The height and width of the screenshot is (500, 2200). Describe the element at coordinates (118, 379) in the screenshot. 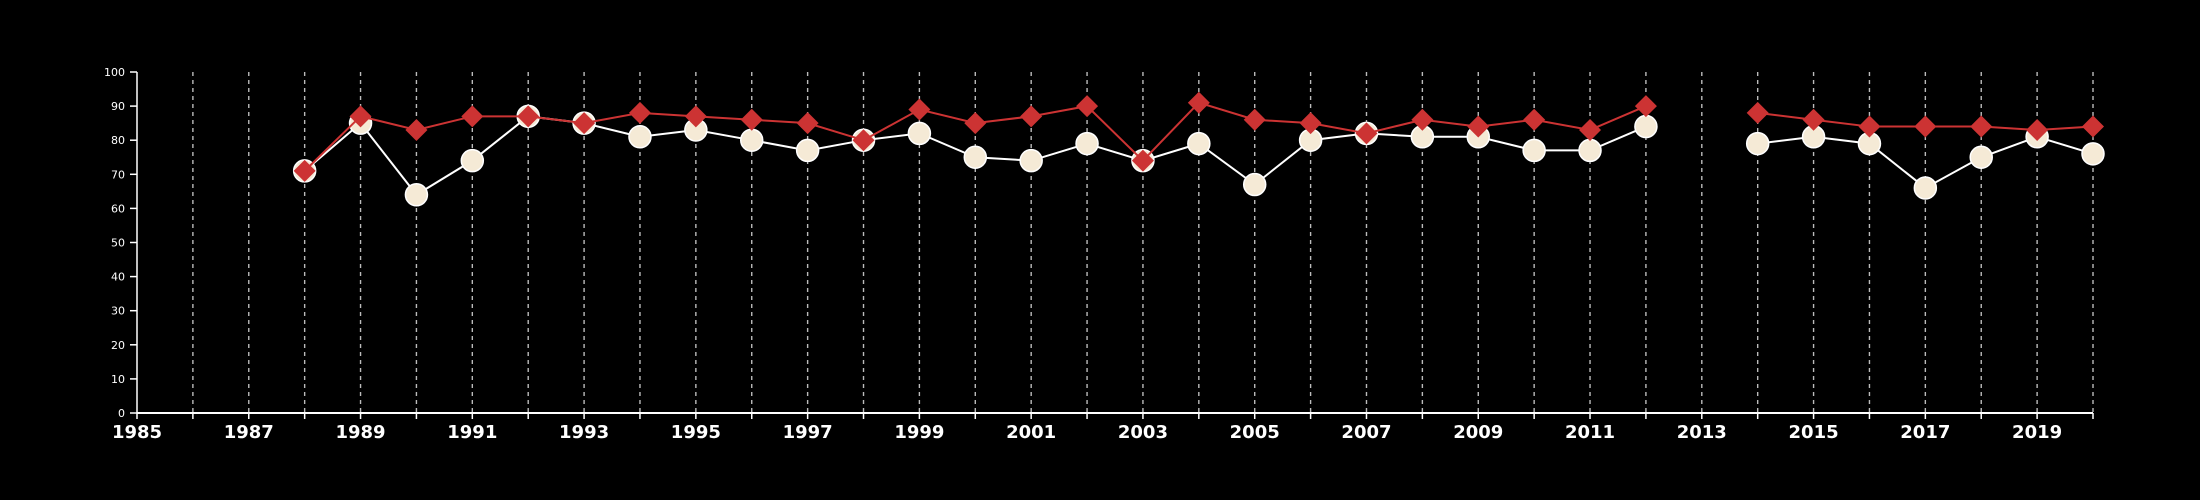

I see `y-tick-label: 10` at that location.